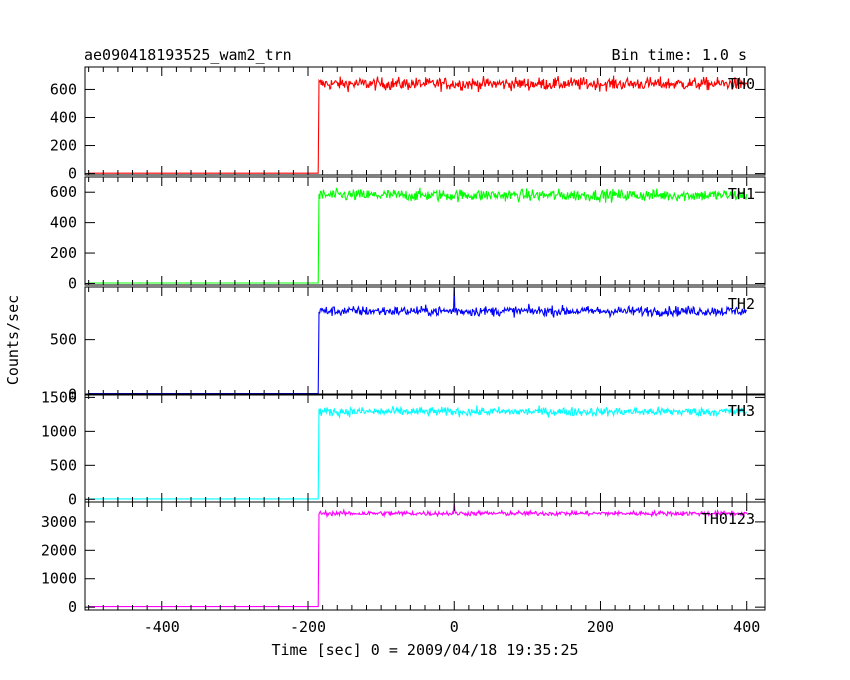 This screenshot has width=850, height=680. I want to click on series-label: TH0, so click(741, 84).